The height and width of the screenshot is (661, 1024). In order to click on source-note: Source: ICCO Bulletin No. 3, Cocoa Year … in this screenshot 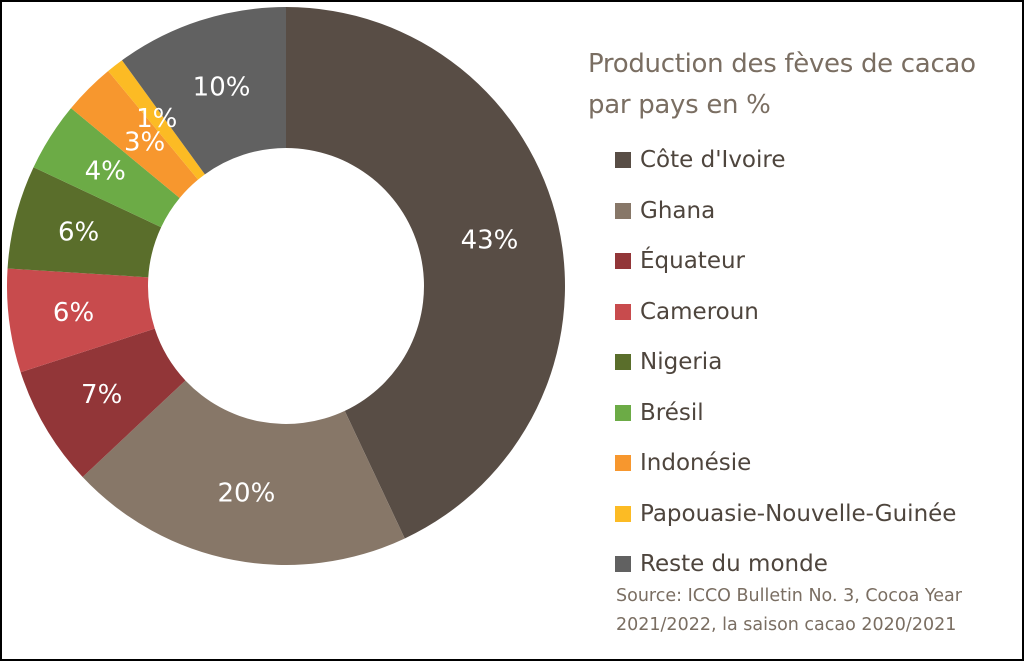, I will do `click(789, 611)`.